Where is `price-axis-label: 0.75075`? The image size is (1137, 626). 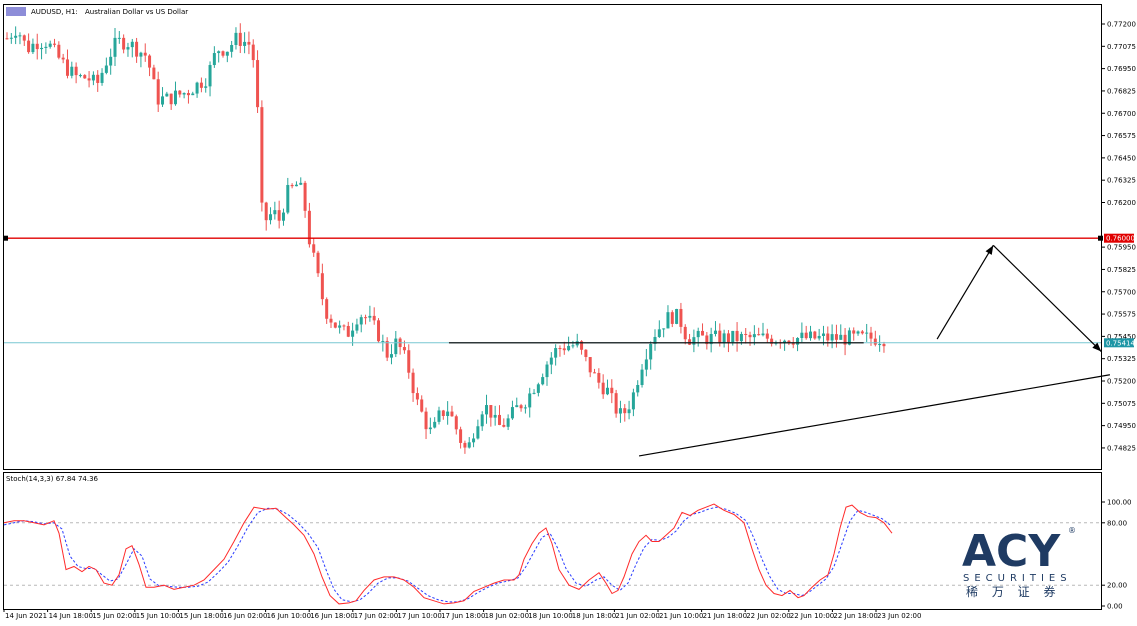 price-axis-label: 0.75075 is located at coordinates (1121, 404).